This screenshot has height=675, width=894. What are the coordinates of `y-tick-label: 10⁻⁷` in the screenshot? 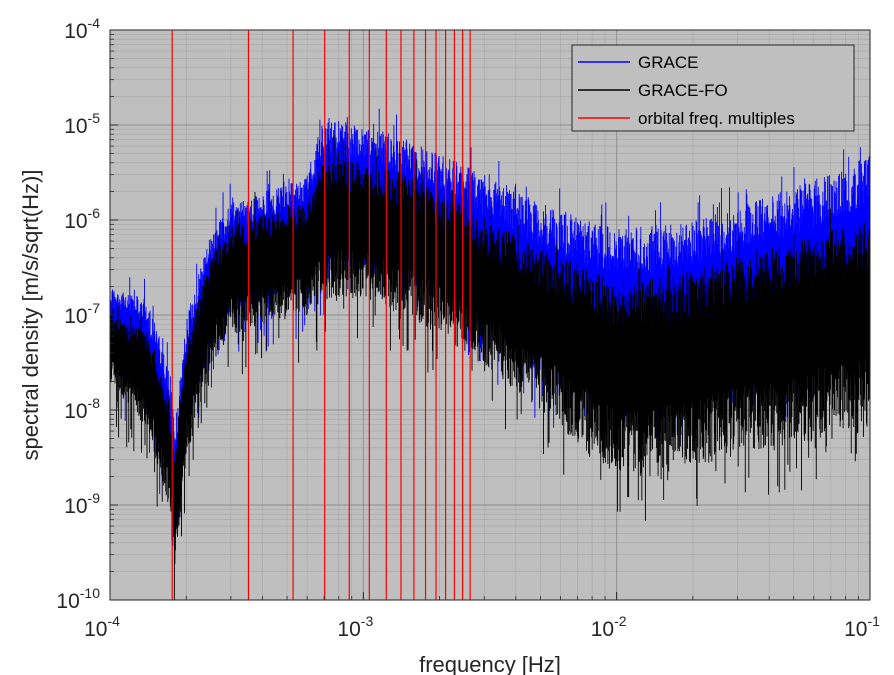 It's located at (82, 314).